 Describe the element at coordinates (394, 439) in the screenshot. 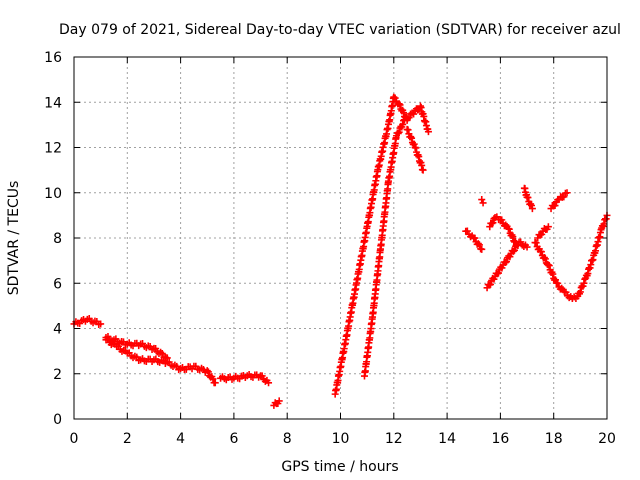

I see `x-tick-label: 12` at that location.